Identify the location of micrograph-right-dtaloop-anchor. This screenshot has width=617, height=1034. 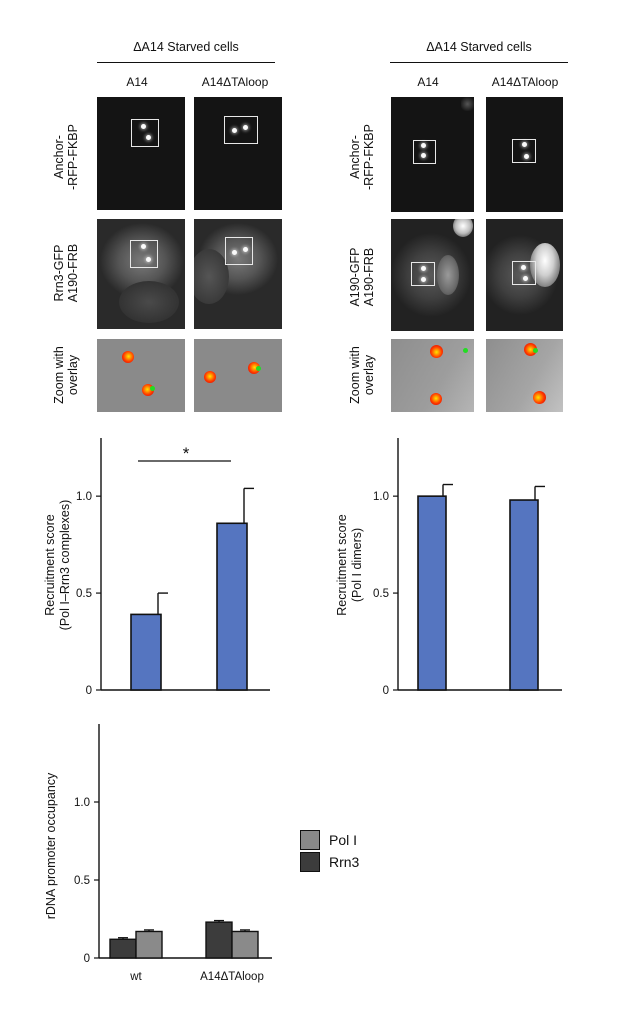
(524, 154).